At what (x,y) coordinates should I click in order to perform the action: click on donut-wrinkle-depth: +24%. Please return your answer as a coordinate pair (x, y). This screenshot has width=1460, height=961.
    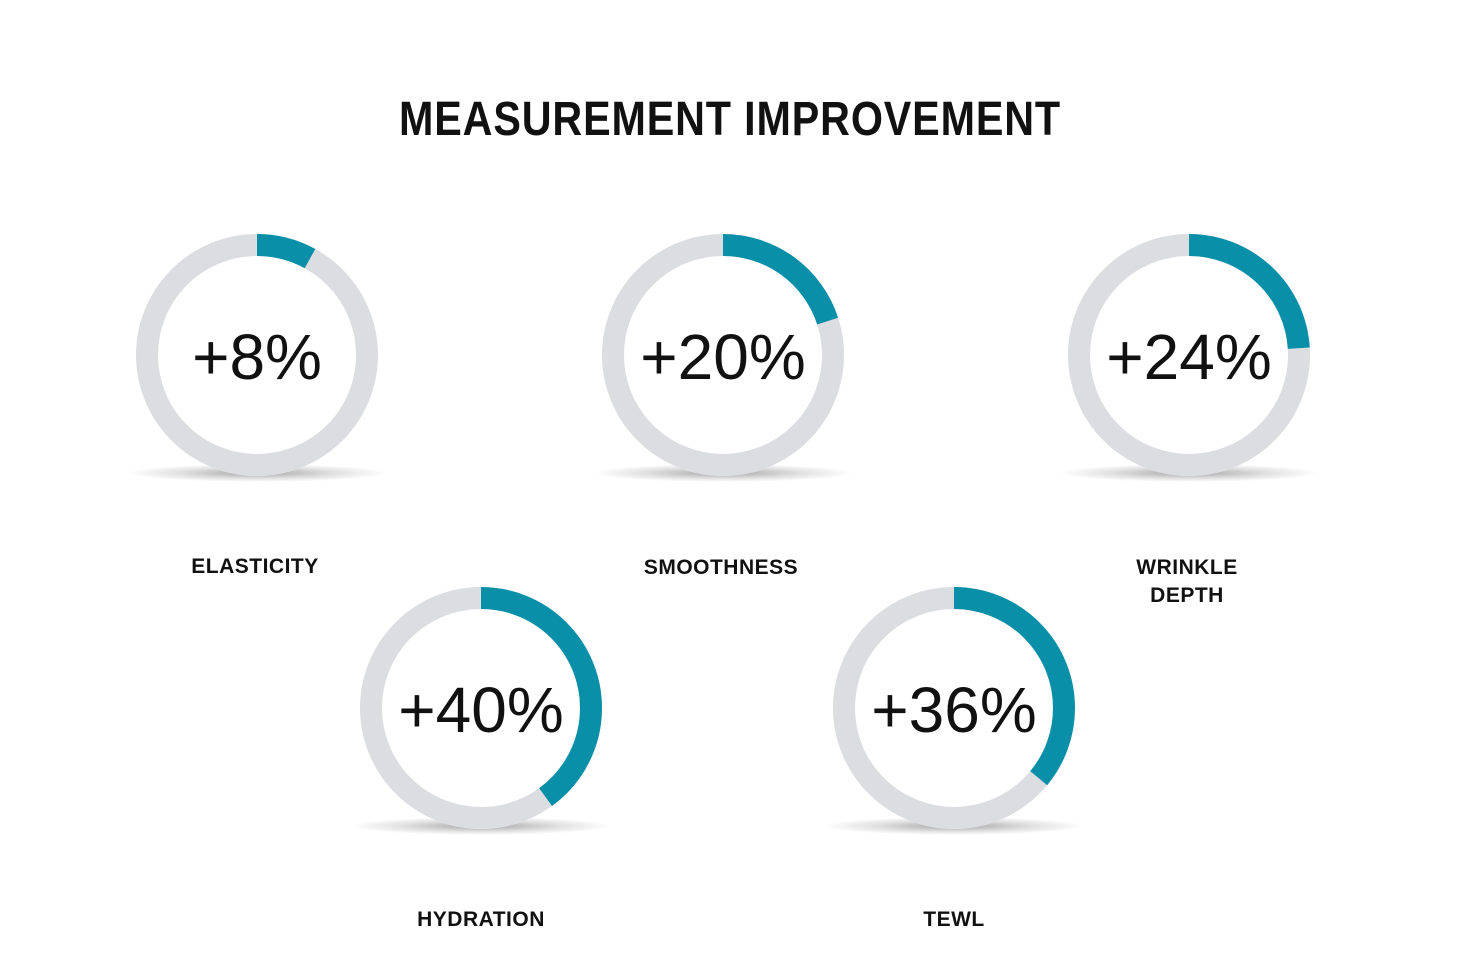
    Looking at the image, I should click on (1189, 358).